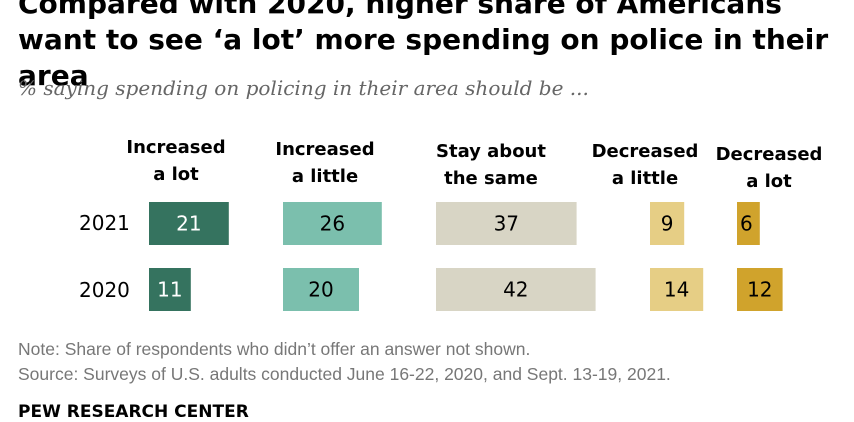  Describe the element at coordinates (104, 223) in the screenshot. I see `row-label-2021: 2021` at that location.